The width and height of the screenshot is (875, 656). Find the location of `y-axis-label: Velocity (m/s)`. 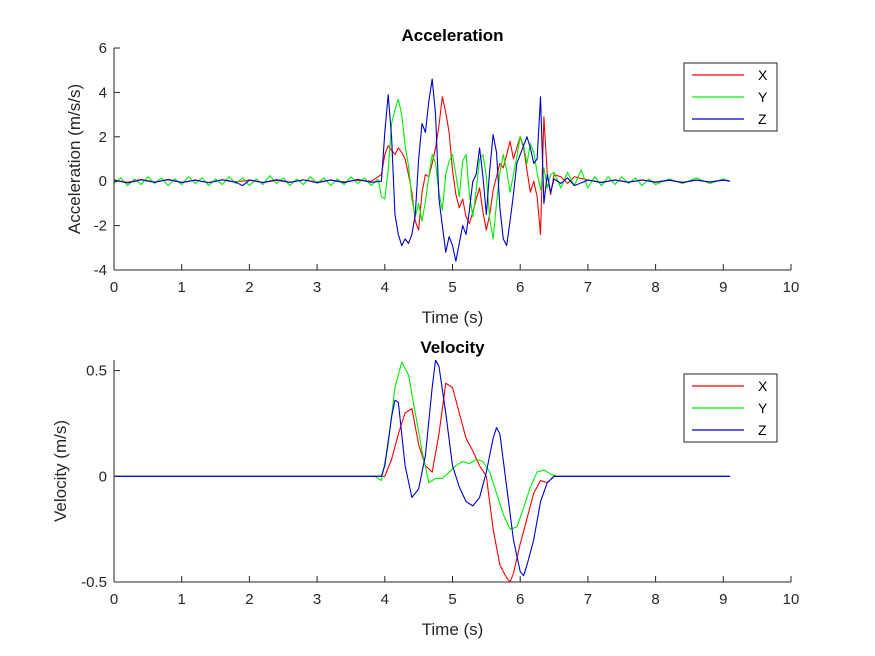

y-axis-label: Velocity (m/s) is located at coordinates (60, 471).